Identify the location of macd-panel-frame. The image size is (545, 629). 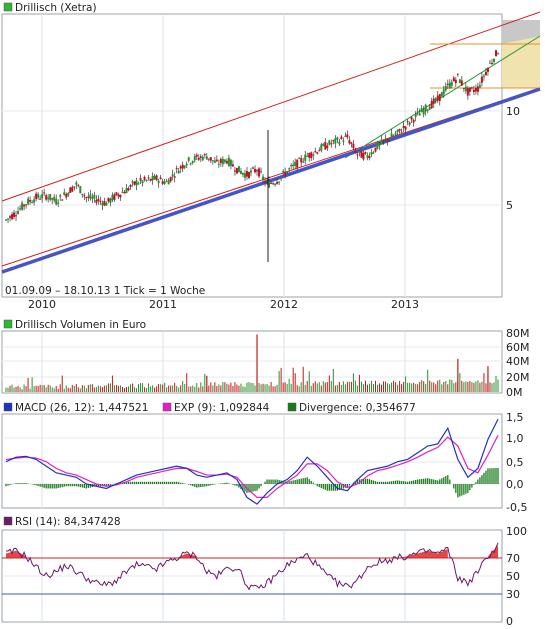
(252, 461).